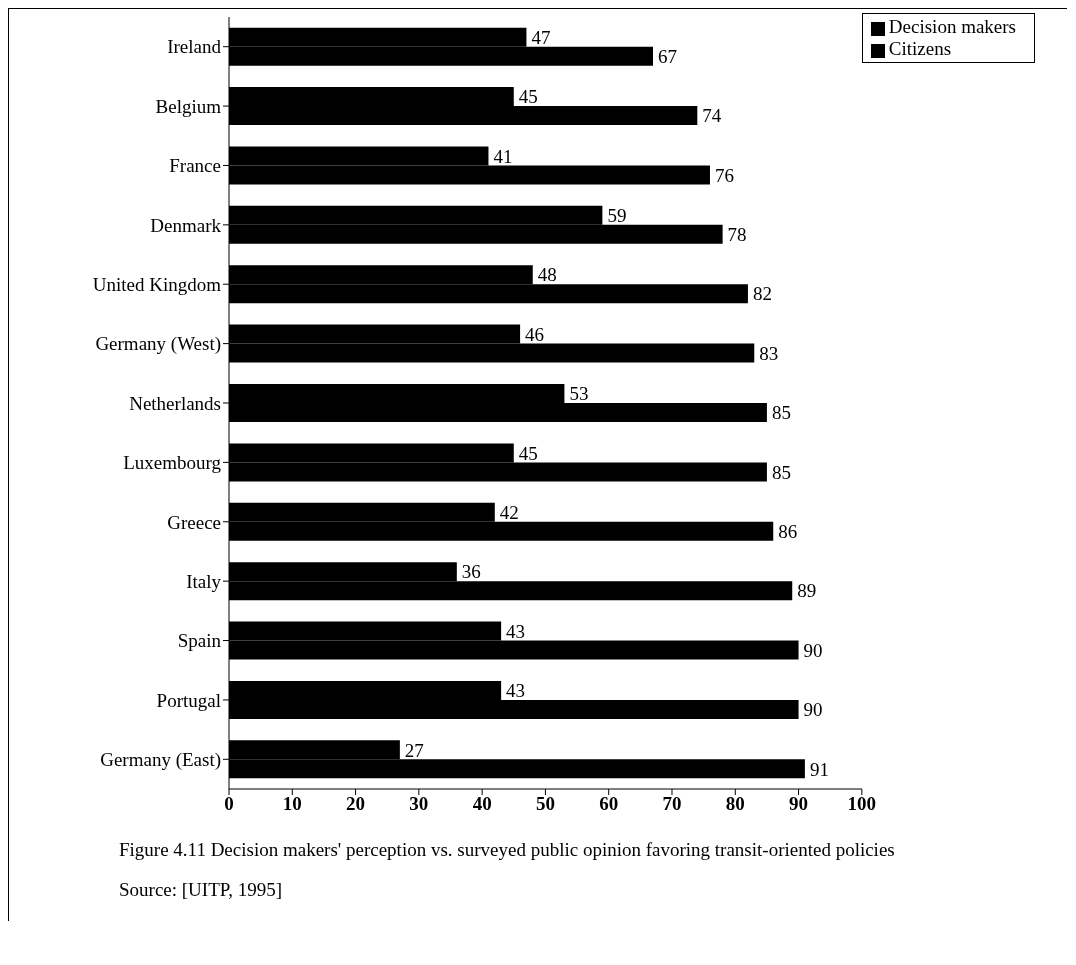  Describe the element at coordinates (204, 581) in the screenshot. I see `y-tick-label: Italy` at that location.